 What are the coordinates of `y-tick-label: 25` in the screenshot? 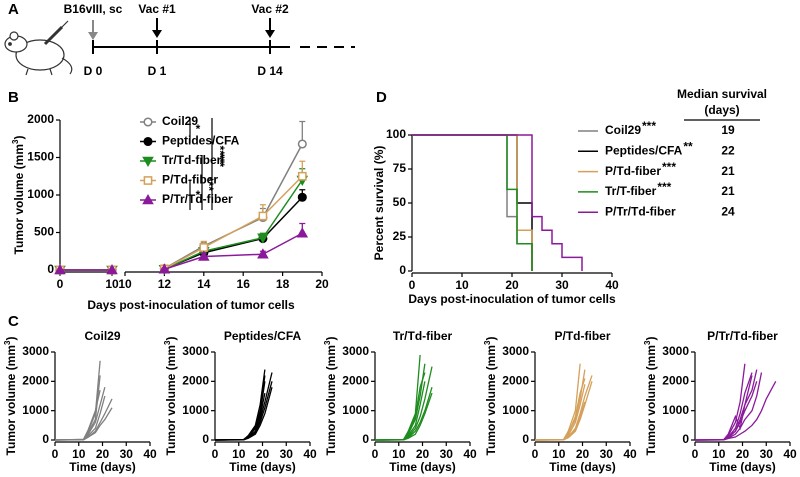 It's located at (400, 236).